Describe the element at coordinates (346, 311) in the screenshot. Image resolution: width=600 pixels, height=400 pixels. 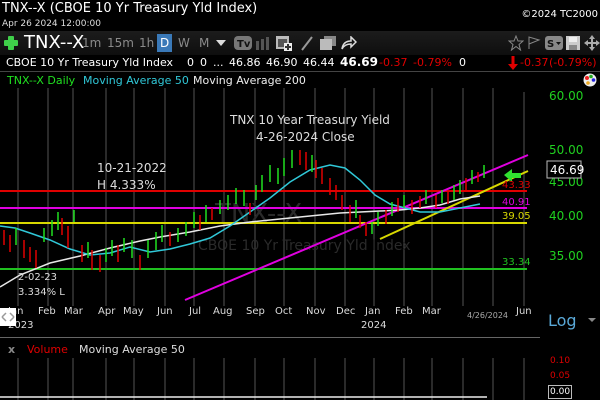
I see `month-dec: Dec` at that location.